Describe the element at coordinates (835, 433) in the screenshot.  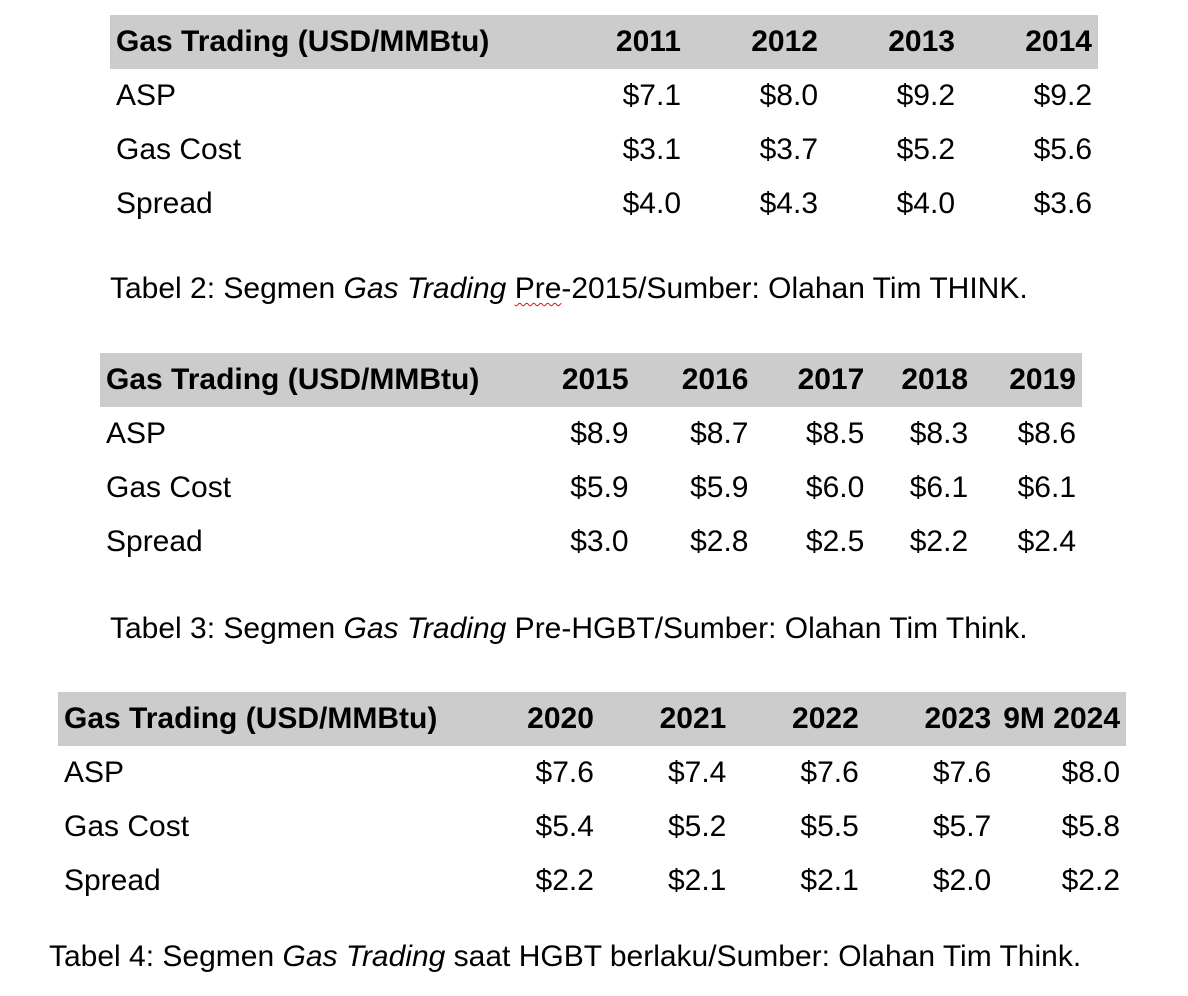
I see `table-cell: $8.5` at that location.